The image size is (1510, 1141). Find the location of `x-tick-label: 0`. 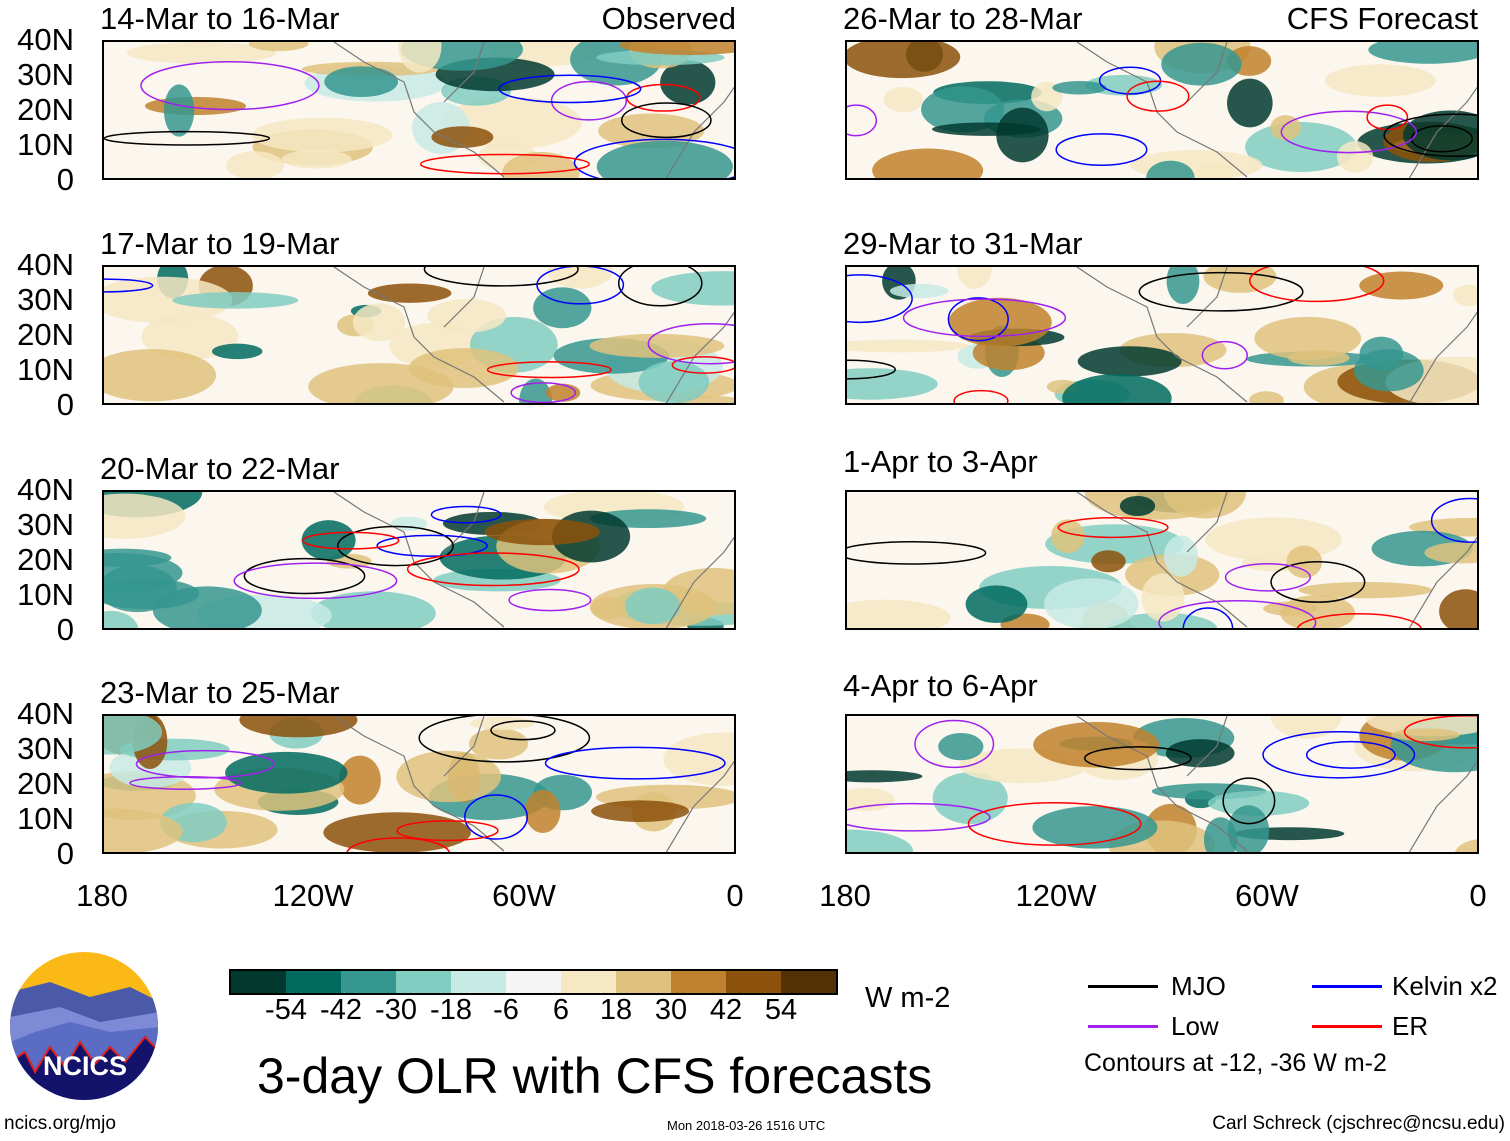

x-tick-label: 0 is located at coordinates (735, 895).